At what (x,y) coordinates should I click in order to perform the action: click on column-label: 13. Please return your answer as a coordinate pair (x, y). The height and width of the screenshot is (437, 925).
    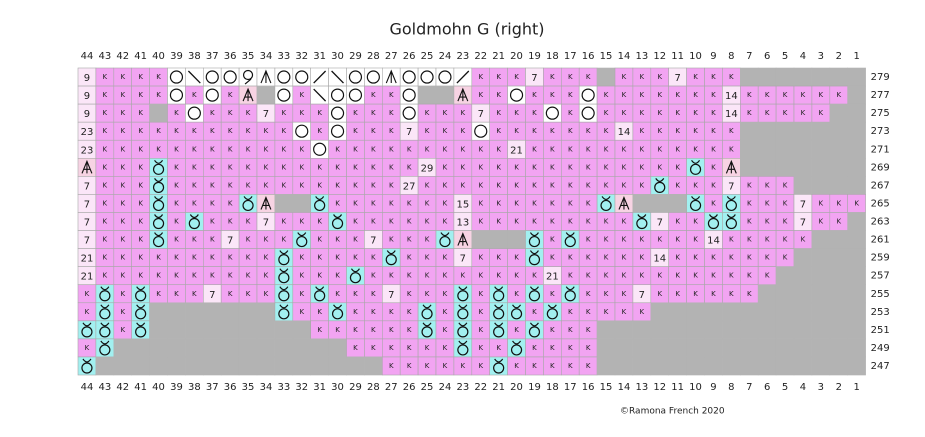
    Looking at the image, I should click on (641, 56).